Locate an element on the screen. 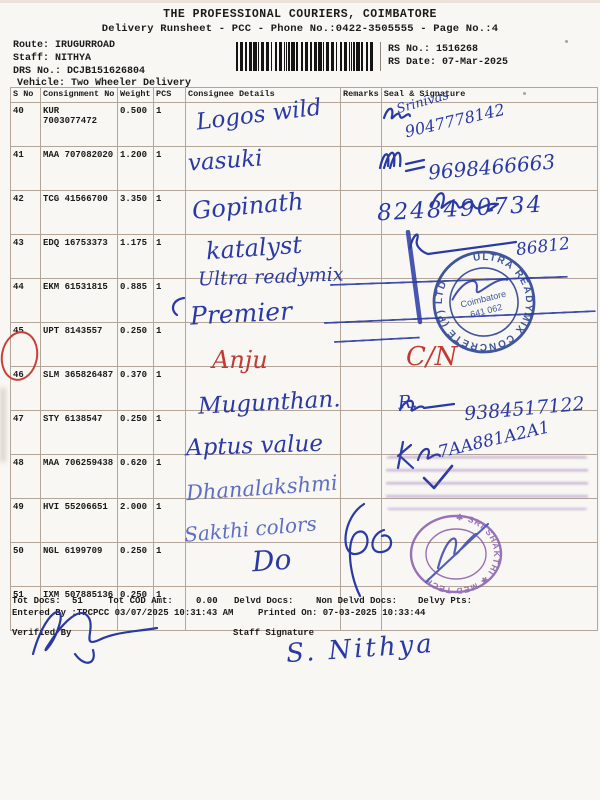 Image resolution: width=600 pixels, height=800 pixels. cell-consignment: KUR 7003077472 is located at coordinates (79, 124).